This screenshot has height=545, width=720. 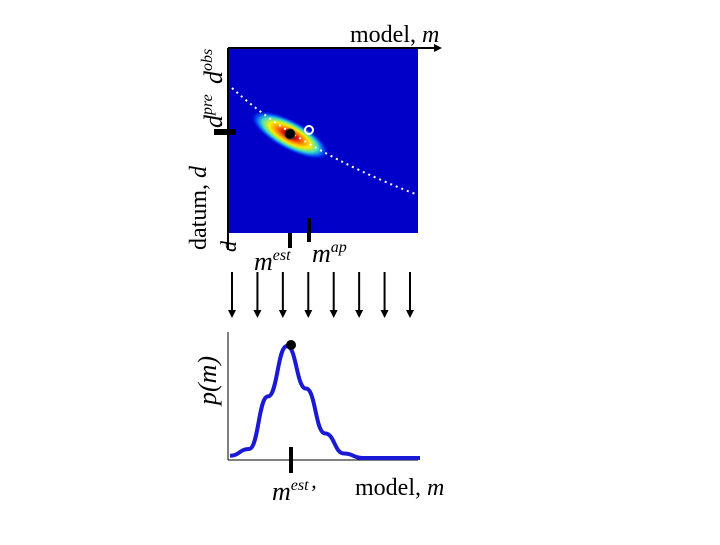 I want to click on p-m-label: p(m), so click(x=207, y=381).